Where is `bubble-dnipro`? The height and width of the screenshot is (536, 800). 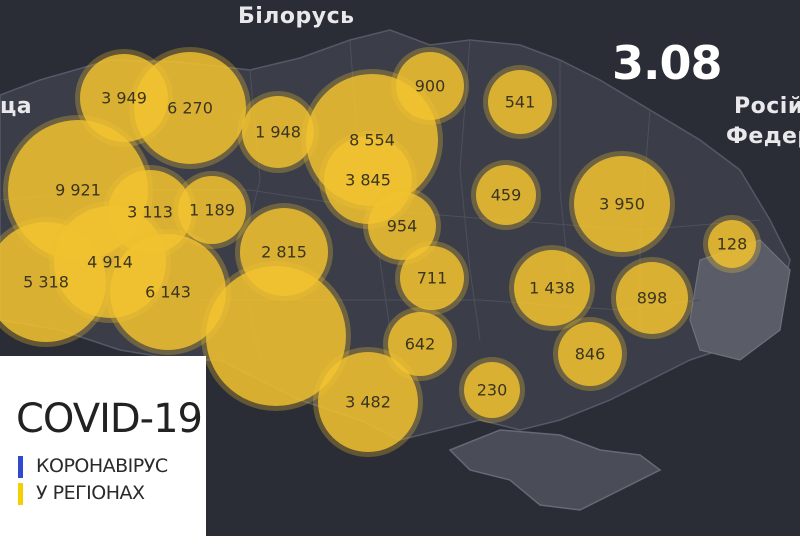
bubble-dnipro is located at coordinates (552, 288).